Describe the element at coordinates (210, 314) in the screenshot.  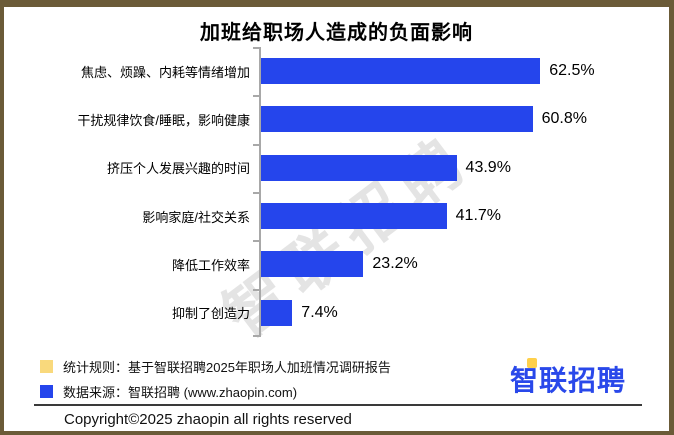
I see `category-label: 抑制了创造力` at that location.